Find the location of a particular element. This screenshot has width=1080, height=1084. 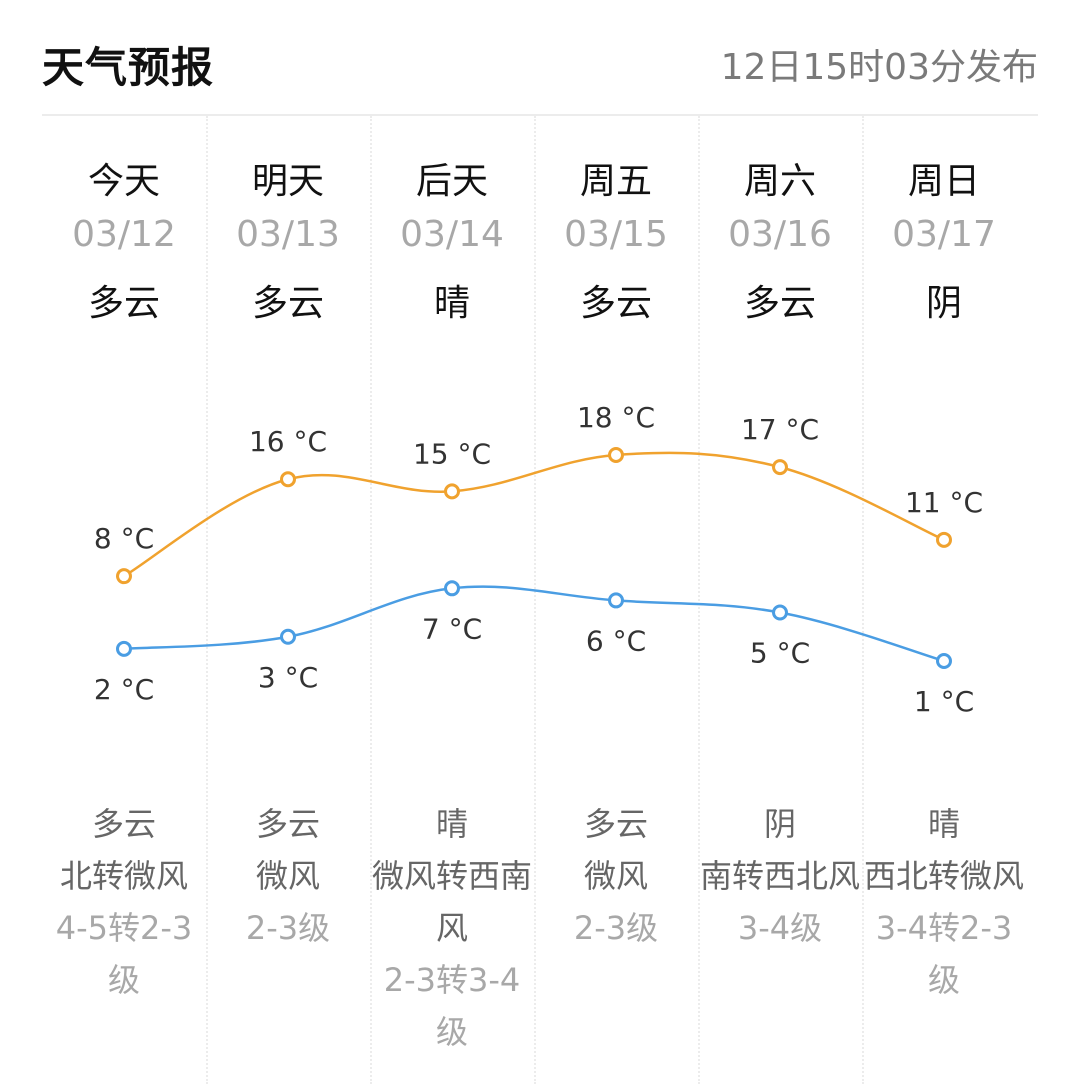

low-temp-label: 7 °C is located at coordinates (452, 628).